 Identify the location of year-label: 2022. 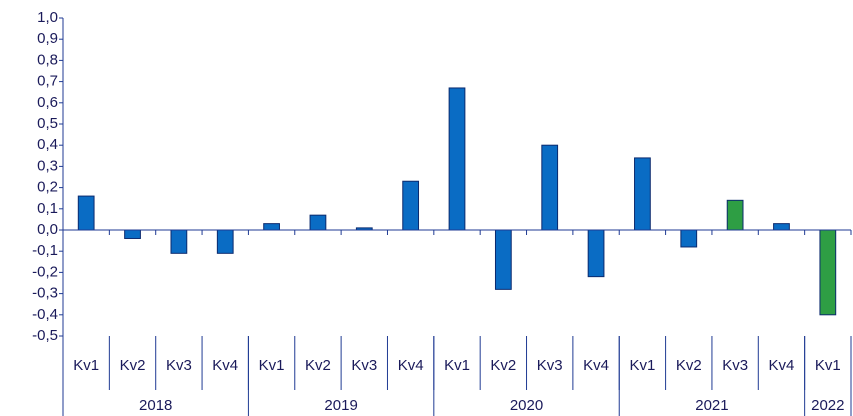
(827, 405).